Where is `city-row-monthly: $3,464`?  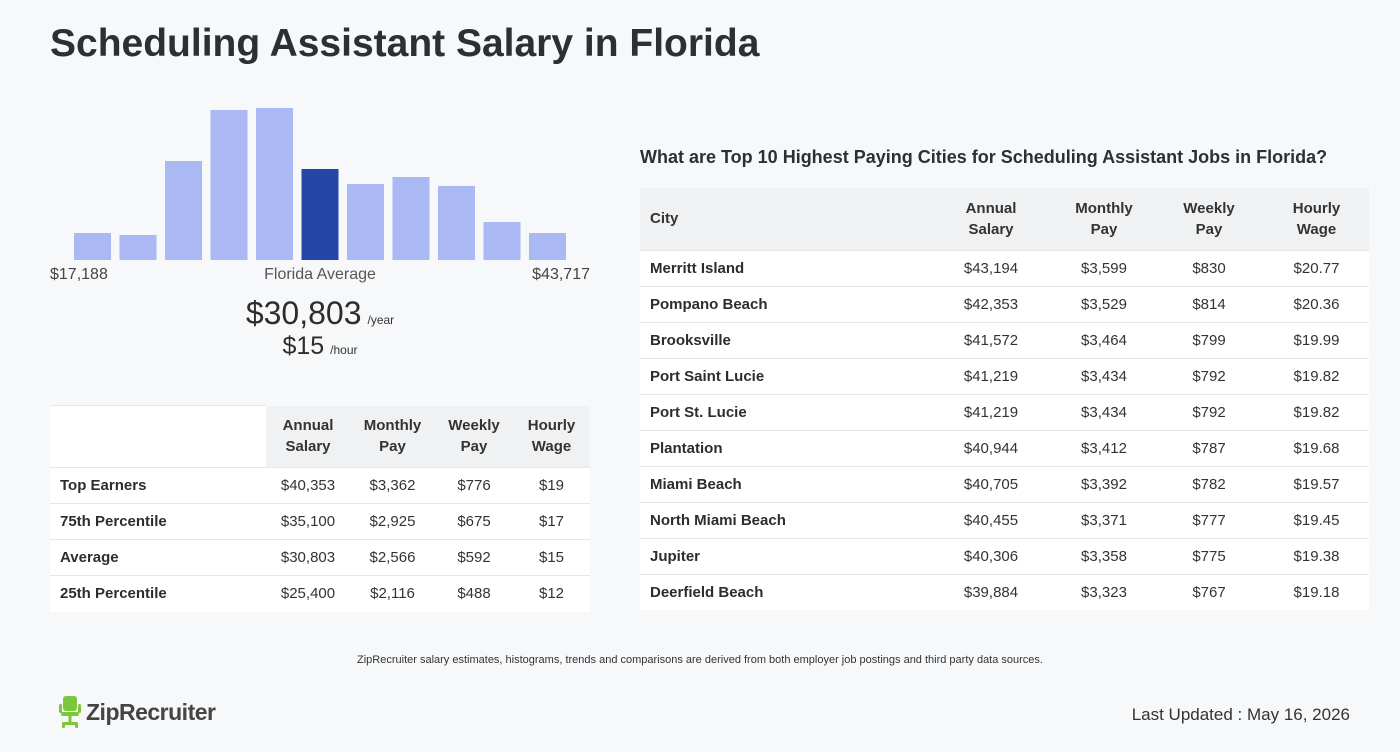 city-row-monthly: $3,464 is located at coordinates (1104, 339).